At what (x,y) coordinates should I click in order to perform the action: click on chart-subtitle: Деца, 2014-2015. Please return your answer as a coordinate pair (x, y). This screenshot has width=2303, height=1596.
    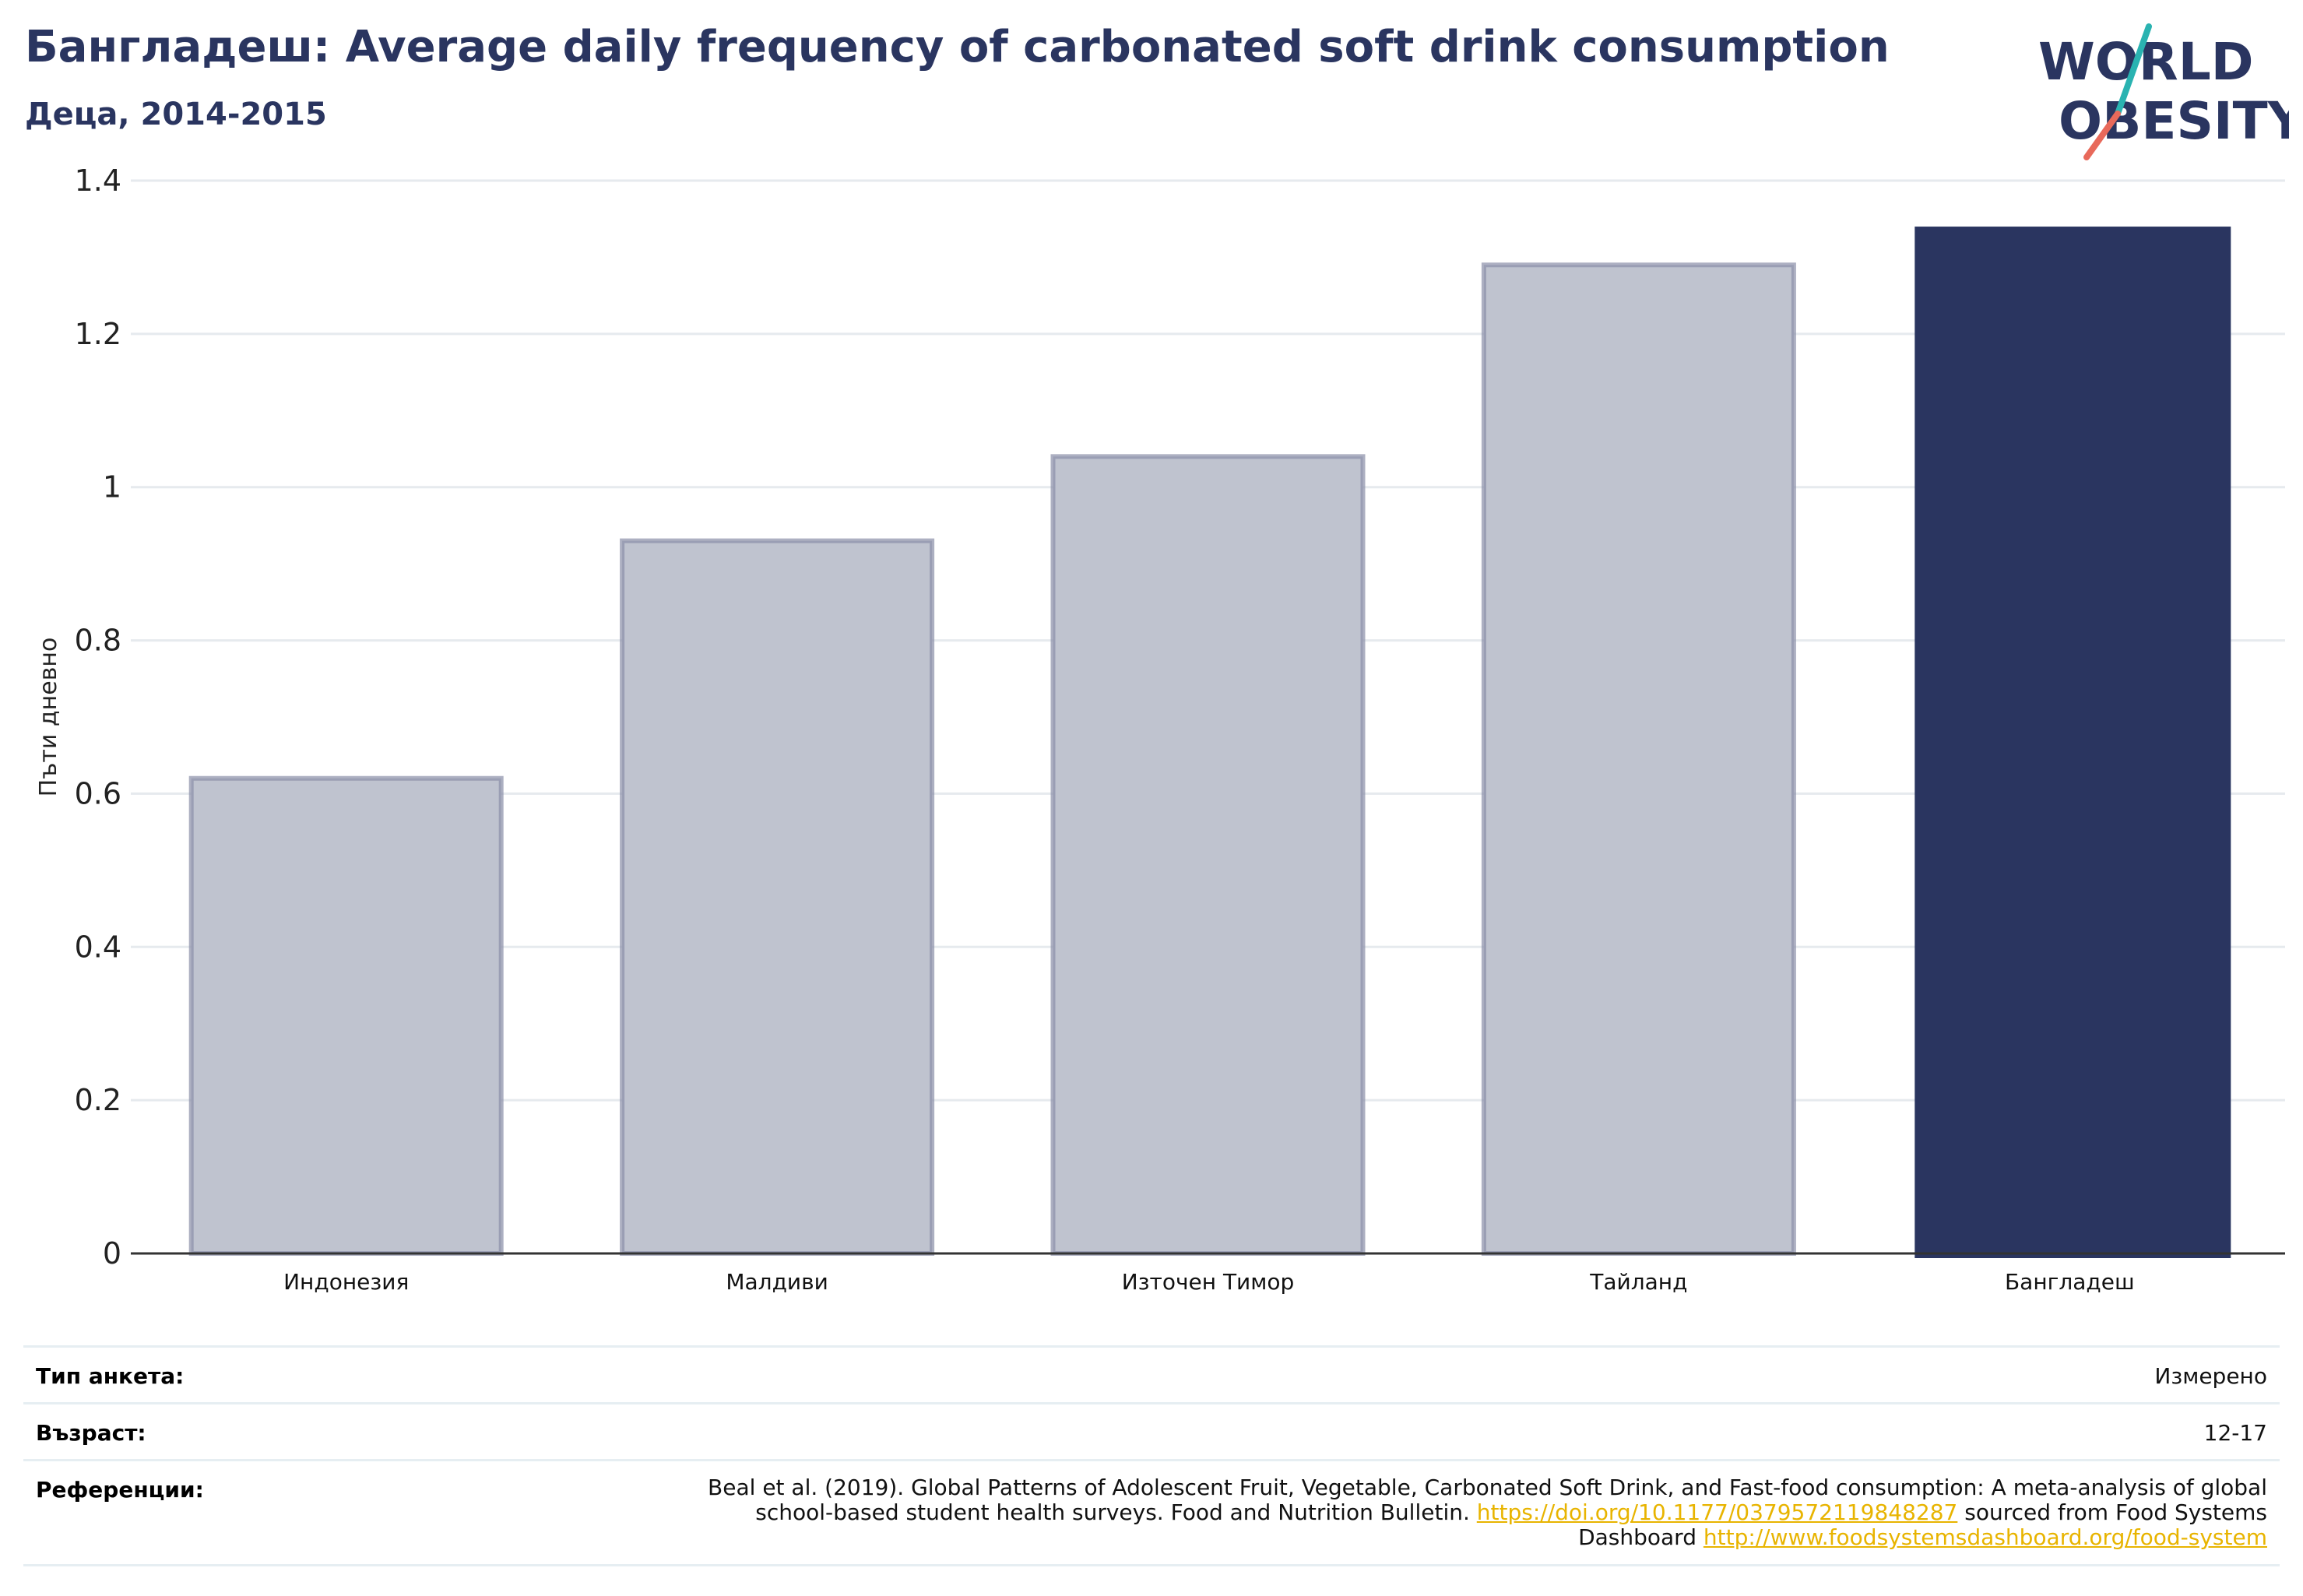
    Looking at the image, I should click on (176, 114).